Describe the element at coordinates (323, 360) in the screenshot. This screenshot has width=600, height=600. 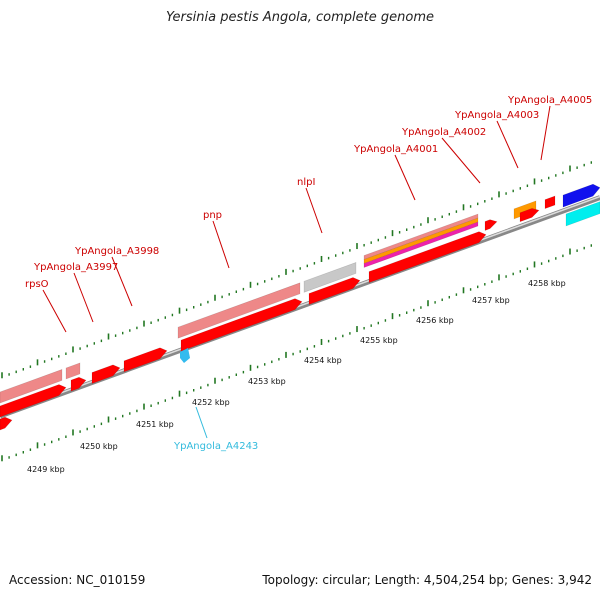
I see `kbp-label: 4254 kbp` at that location.